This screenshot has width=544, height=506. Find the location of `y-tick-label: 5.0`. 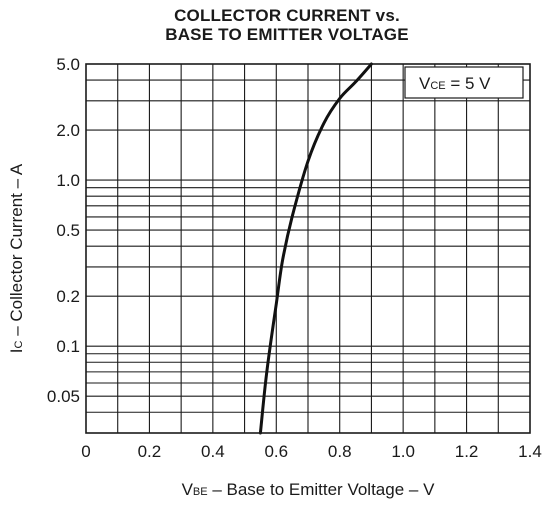

y-tick-label: 5.0 is located at coordinates (68, 64).